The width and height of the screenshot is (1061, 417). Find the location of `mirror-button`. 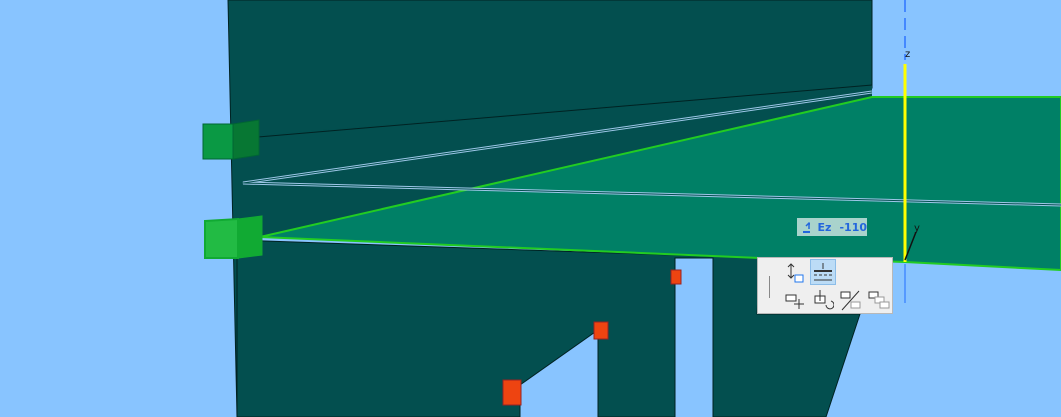

mirror-button is located at coordinates (851, 300).